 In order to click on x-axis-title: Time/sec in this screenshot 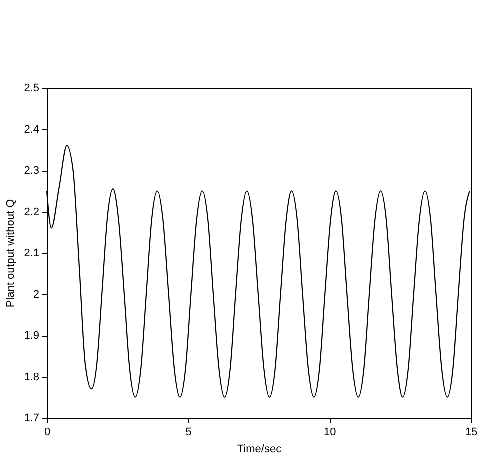, I will do `click(259, 449)`.